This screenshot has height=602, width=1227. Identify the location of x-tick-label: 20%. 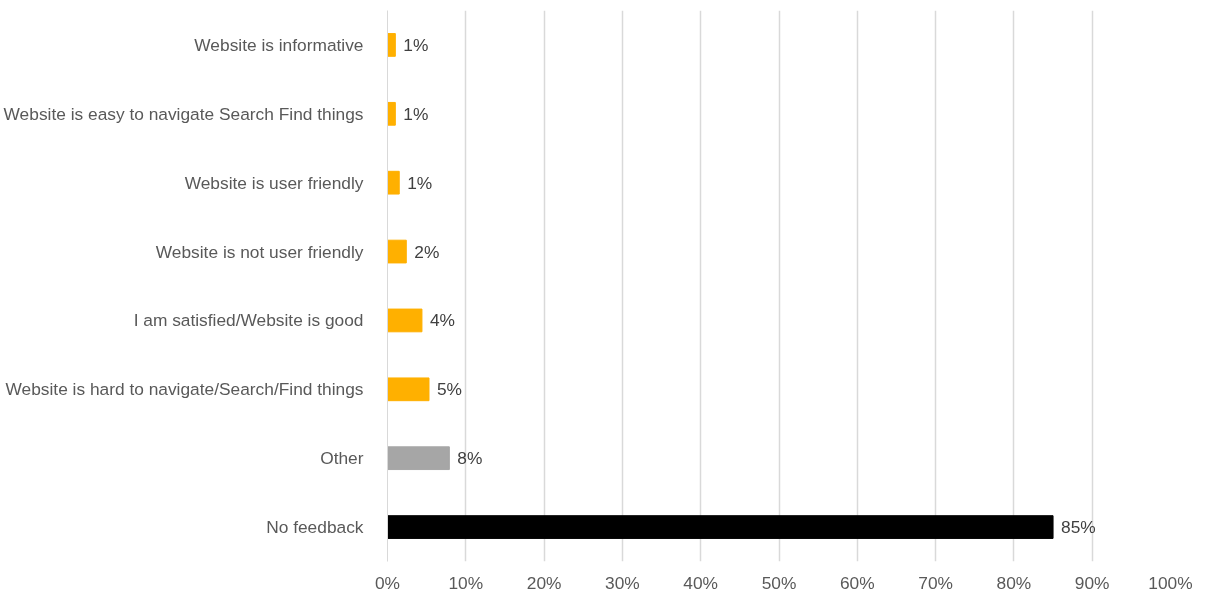
(544, 582).